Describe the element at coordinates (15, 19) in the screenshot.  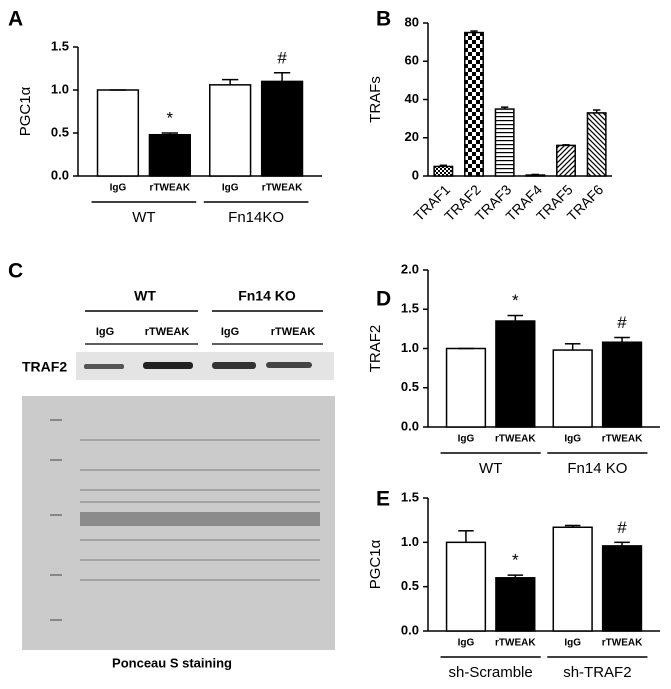
I see `panel-letter: A` at that location.